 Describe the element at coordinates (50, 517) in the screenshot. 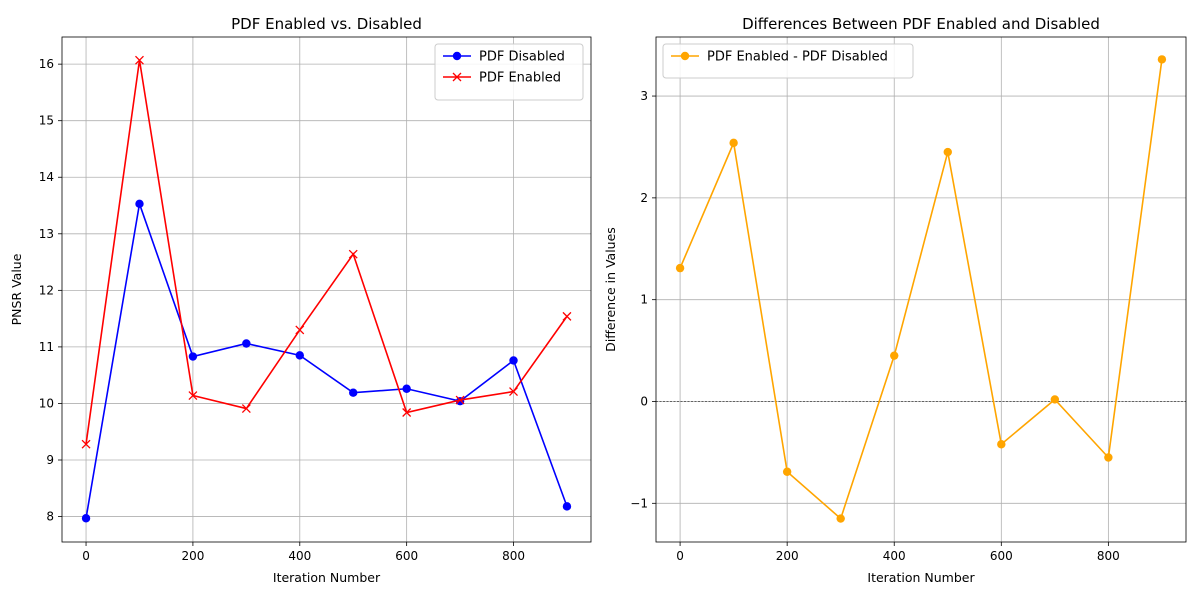

I see `y-tick-label: 8` at that location.